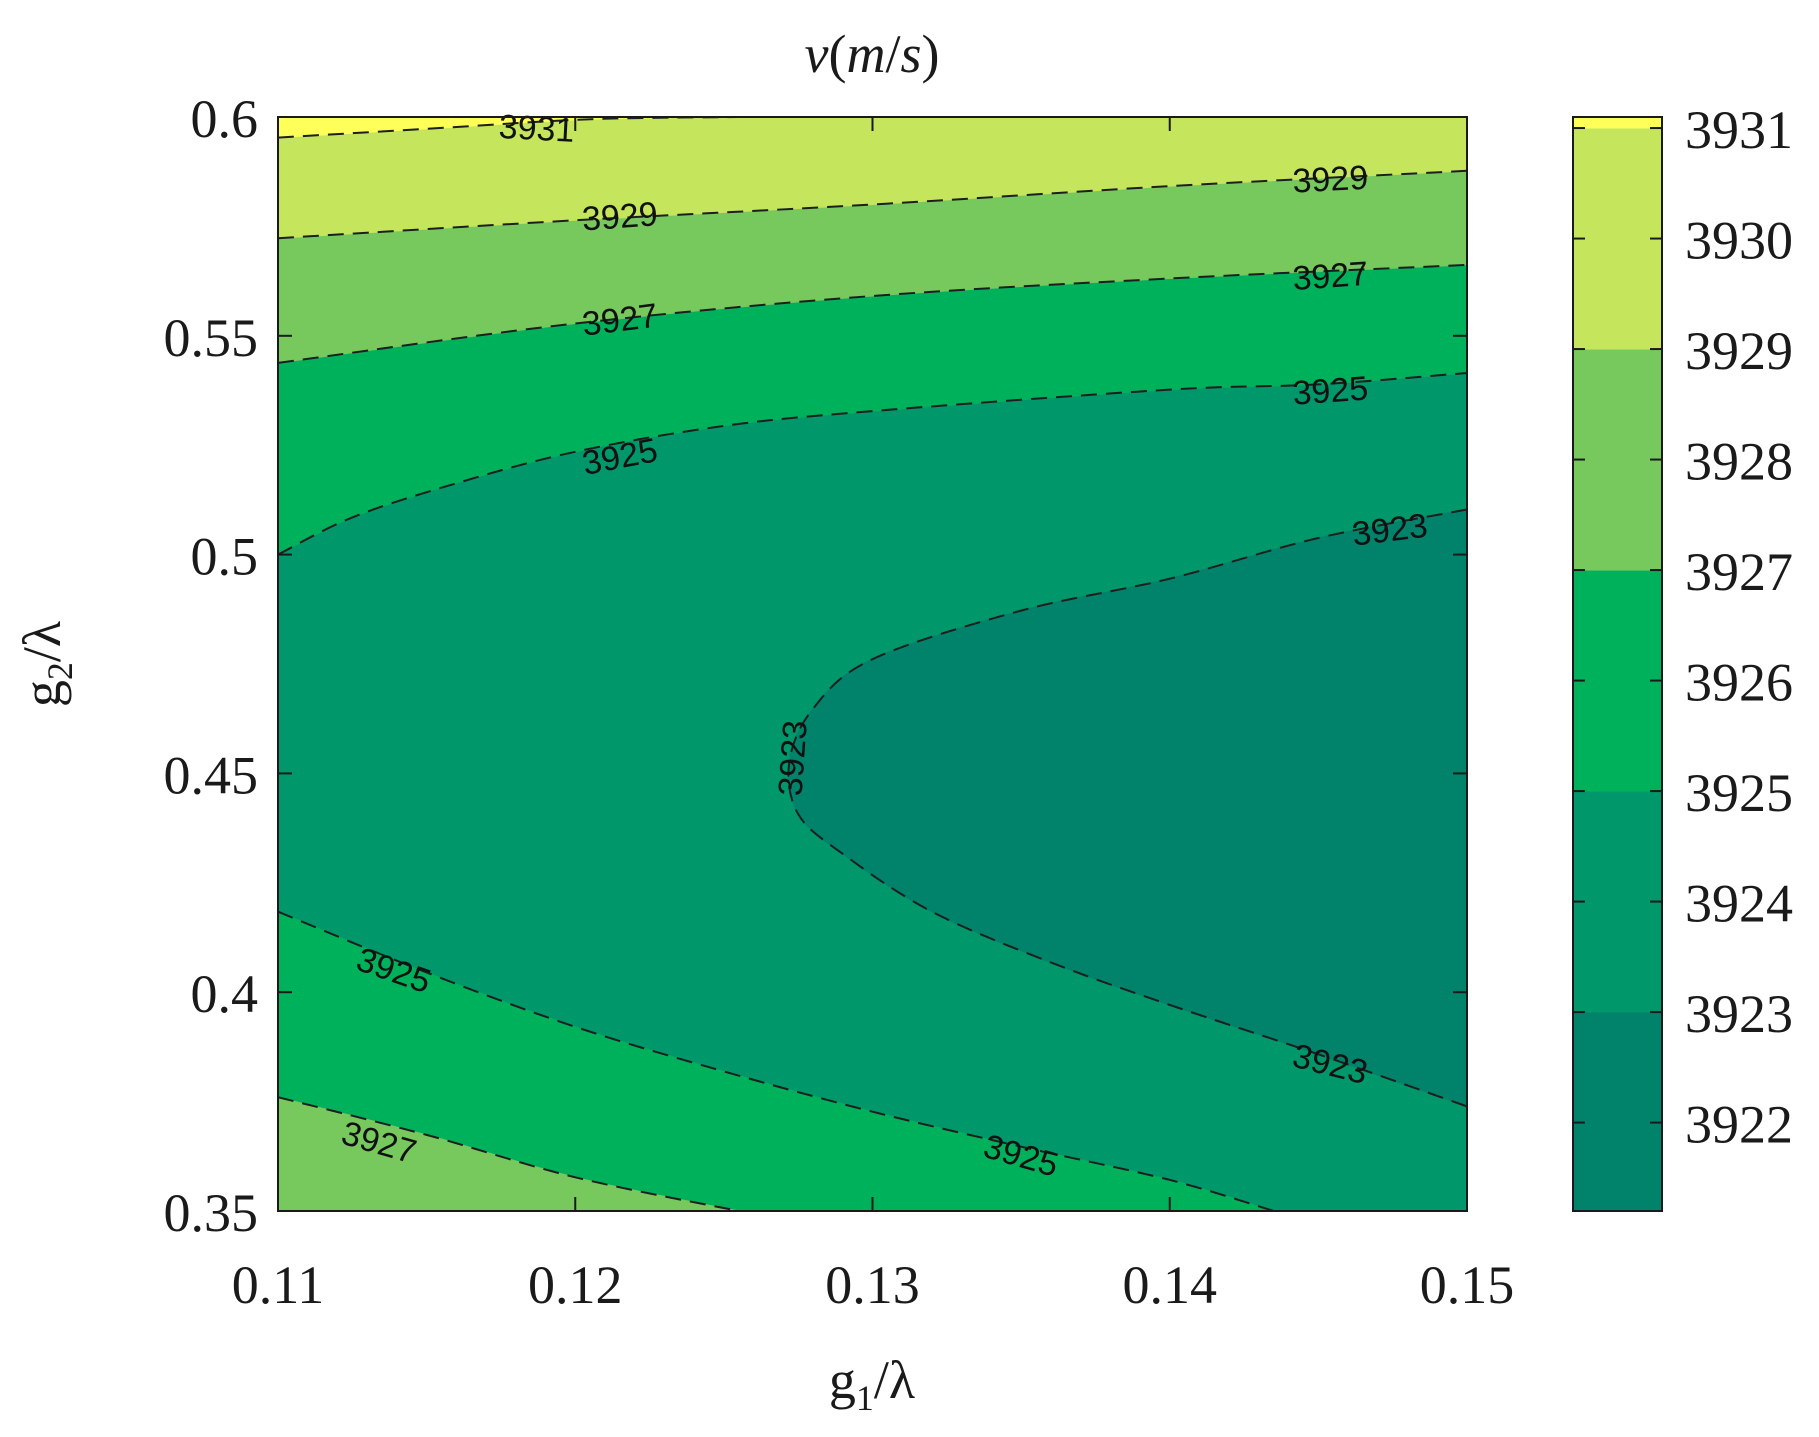 Image resolution: width=1819 pixels, height=1437 pixels. What do you see at coordinates (1739, 904) in the screenshot?
I see `colorbar-tick-label: 3924` at bounding box center [1739, 904].